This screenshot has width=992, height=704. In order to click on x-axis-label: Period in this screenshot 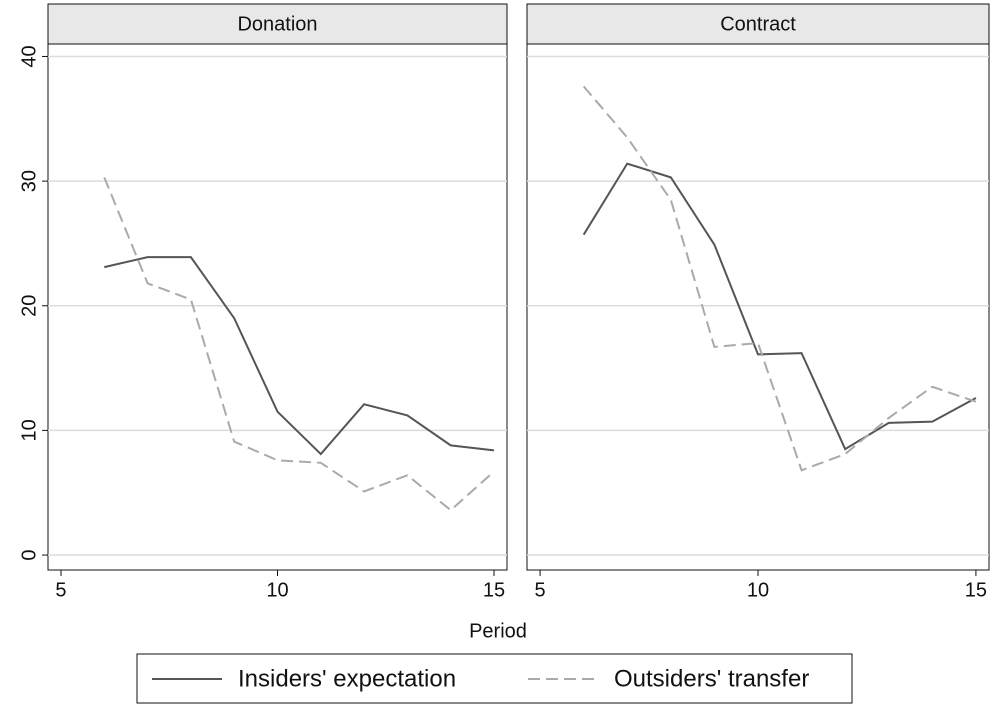, I will do `click(498, 631)`.